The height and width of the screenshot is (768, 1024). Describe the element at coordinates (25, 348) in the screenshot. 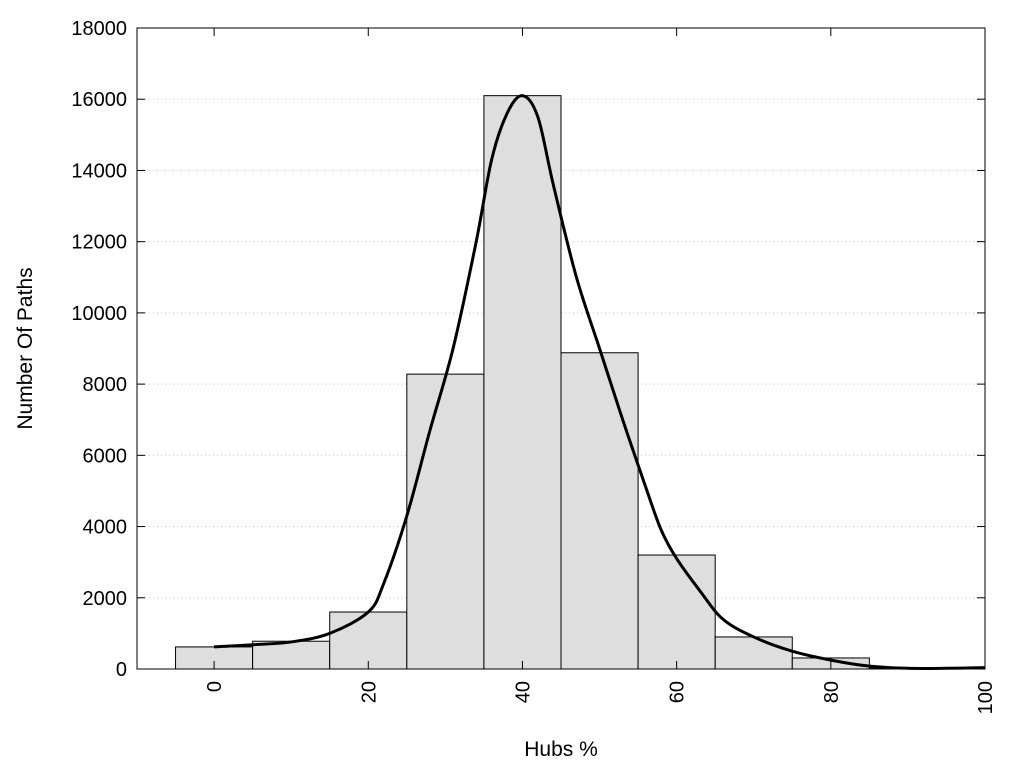

I see `y-axis-title: Number Of Paths` at that location.